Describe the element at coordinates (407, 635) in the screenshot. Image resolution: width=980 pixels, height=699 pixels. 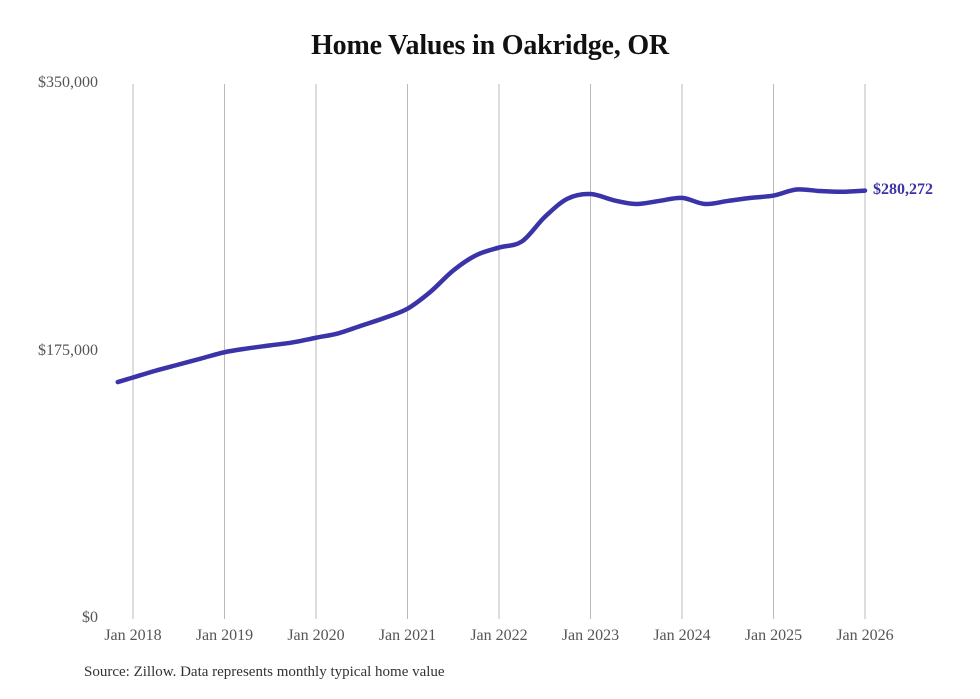
I see `x-axis-tick-label: Jan 2021` at that location.